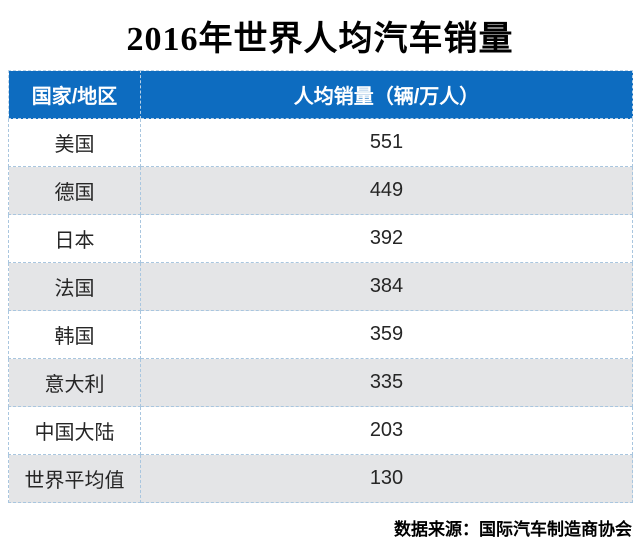  I want to click on table-row: 韩国 359, so click(320, 334).